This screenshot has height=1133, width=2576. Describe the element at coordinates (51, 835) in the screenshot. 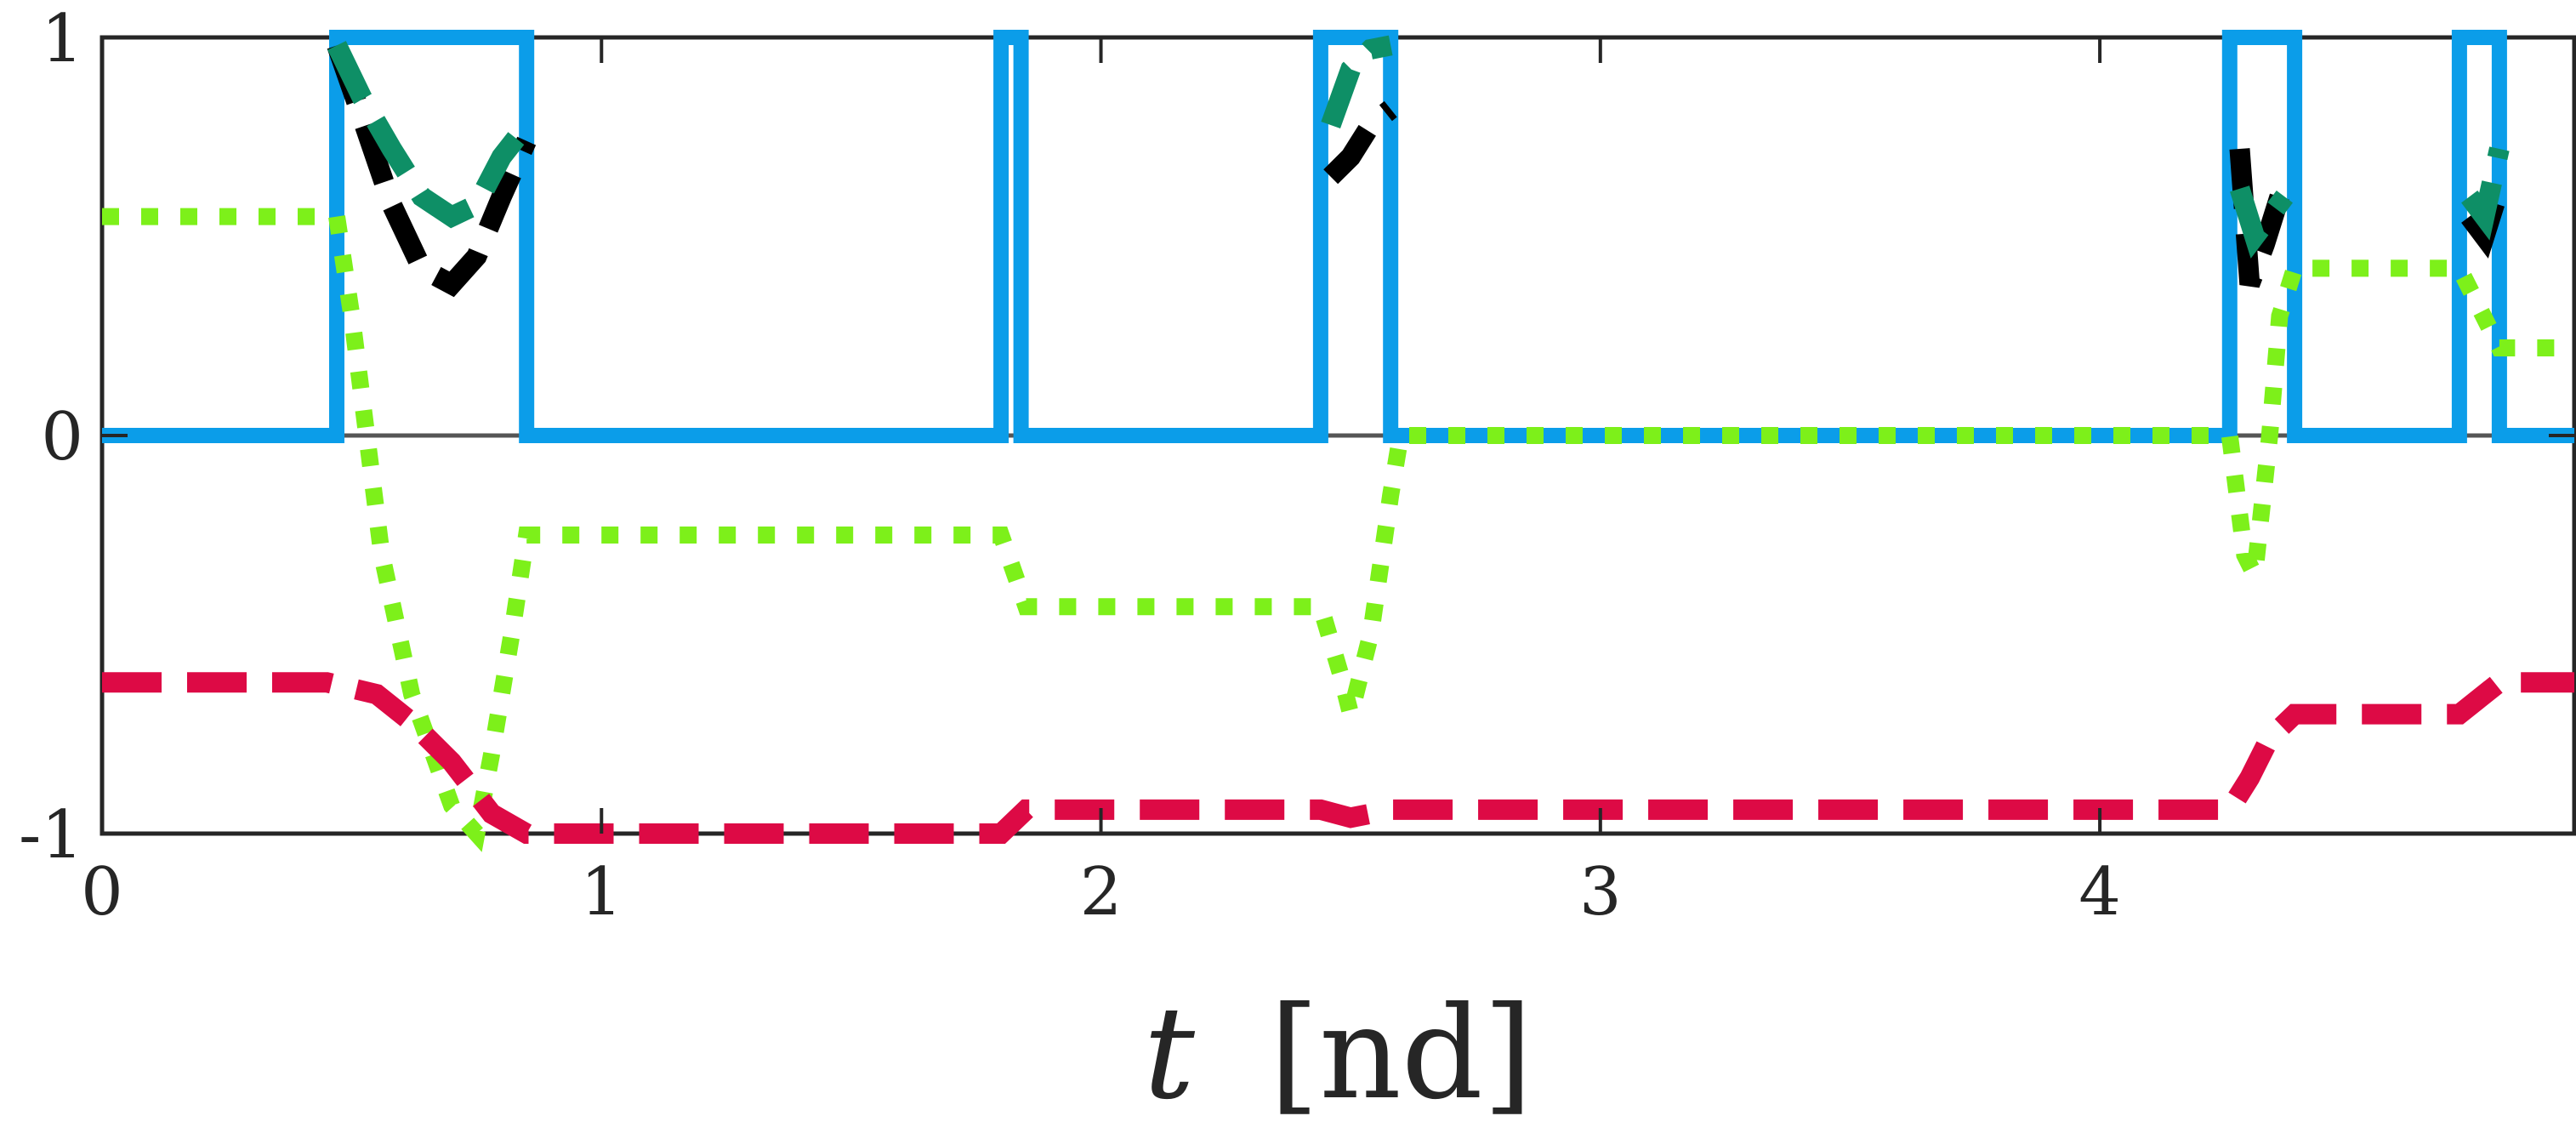

I see `y-tick-label: -1` at that location.